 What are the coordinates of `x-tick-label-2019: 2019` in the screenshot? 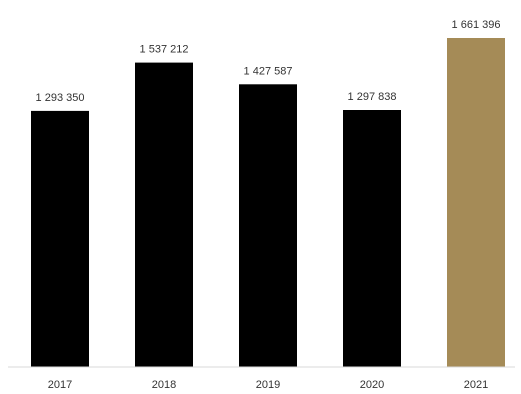 It's located at (268, 385).